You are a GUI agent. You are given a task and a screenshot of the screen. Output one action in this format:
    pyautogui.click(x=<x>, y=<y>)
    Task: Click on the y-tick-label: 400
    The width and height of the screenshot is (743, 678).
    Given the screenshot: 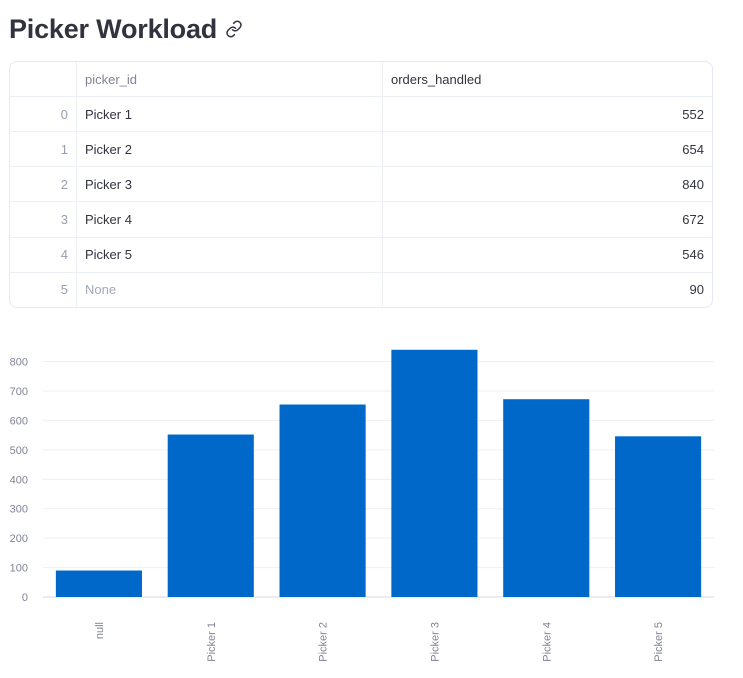 What is the action you would take?
    pyautogui.click(x=19, y=480)
    